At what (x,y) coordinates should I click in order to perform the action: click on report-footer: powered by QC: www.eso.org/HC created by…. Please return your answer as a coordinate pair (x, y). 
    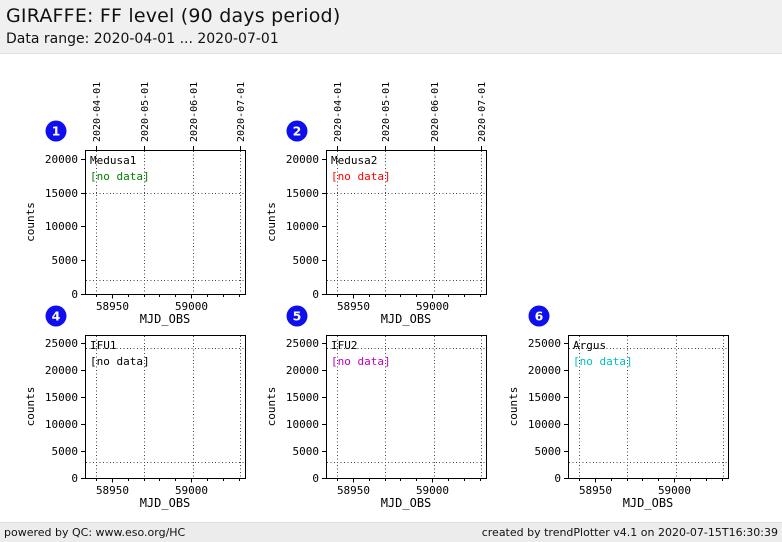
    Looking at the image, I should click on (391, 532).